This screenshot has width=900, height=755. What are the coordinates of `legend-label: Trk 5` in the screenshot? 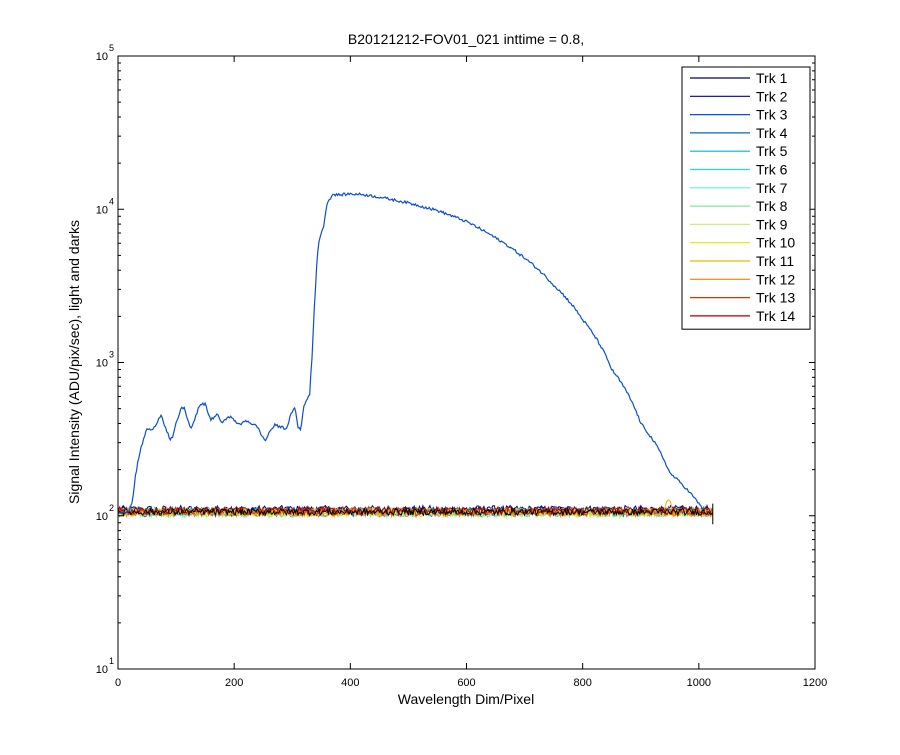 It's located at (772, 151).